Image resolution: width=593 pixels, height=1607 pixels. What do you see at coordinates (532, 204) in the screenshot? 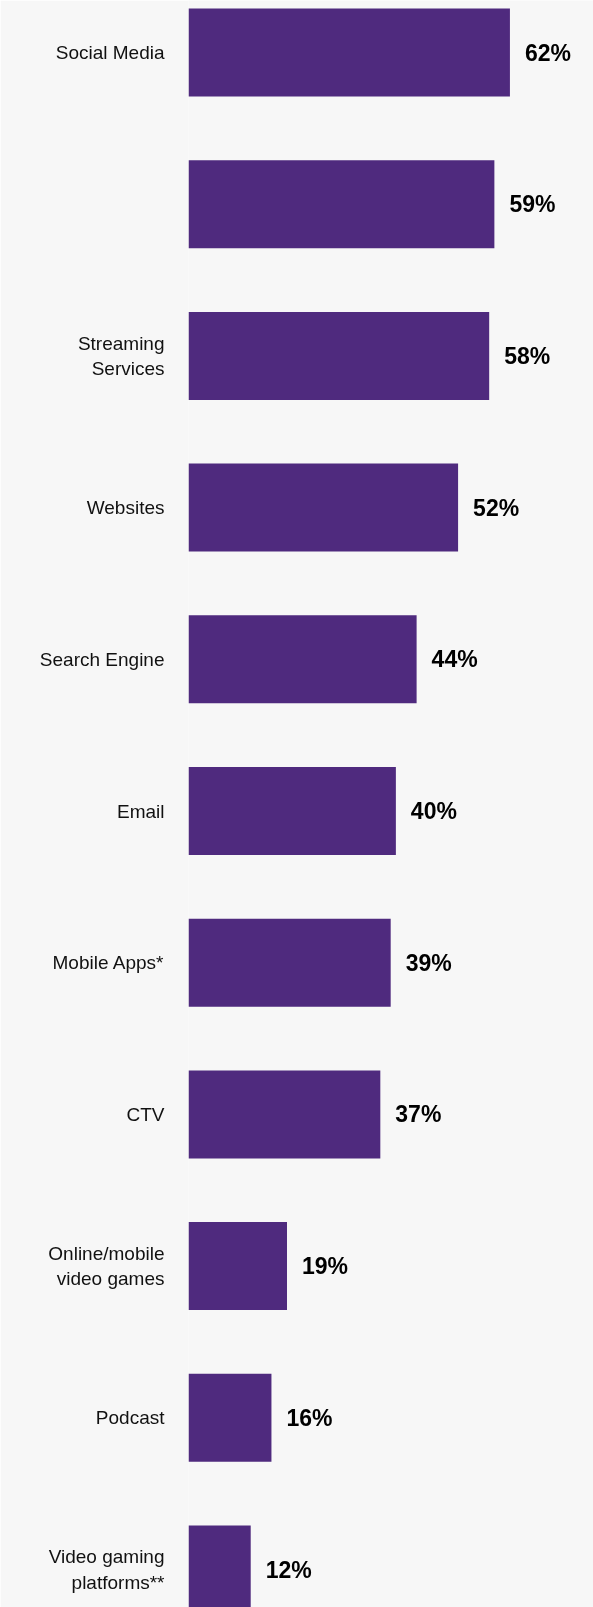
I see `data-label: 59%` at bounding box center [532, 204].